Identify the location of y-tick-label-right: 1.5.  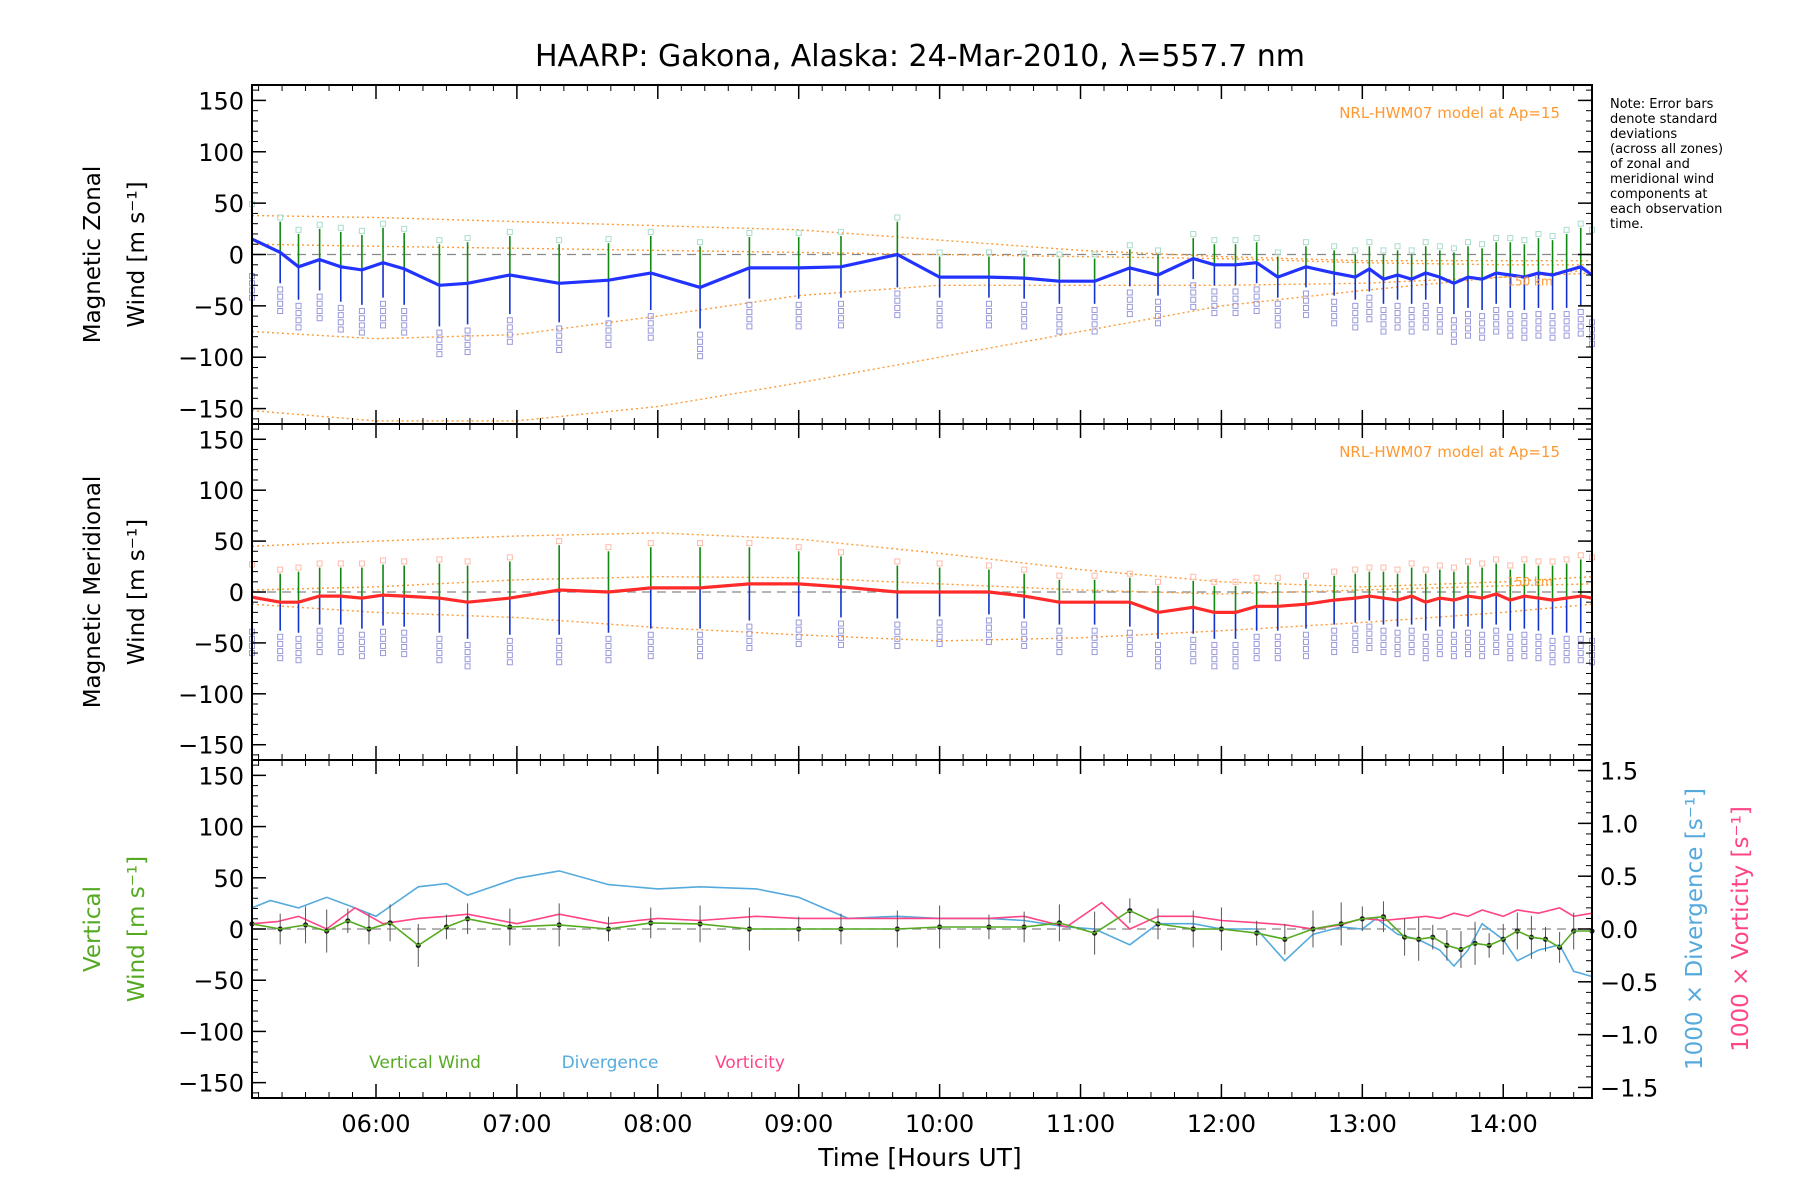
(1619, 772).